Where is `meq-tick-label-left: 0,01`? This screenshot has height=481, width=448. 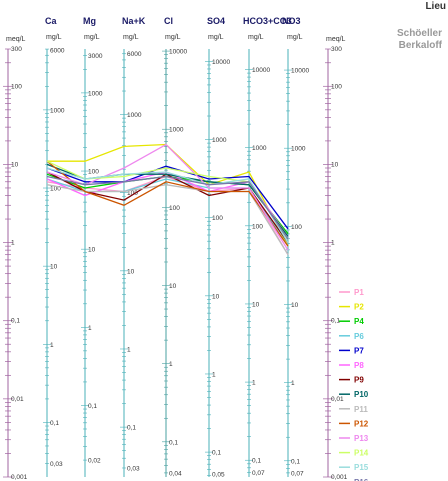 meq-tick-label-left: 0,01 is located at coordinates (17, 399).